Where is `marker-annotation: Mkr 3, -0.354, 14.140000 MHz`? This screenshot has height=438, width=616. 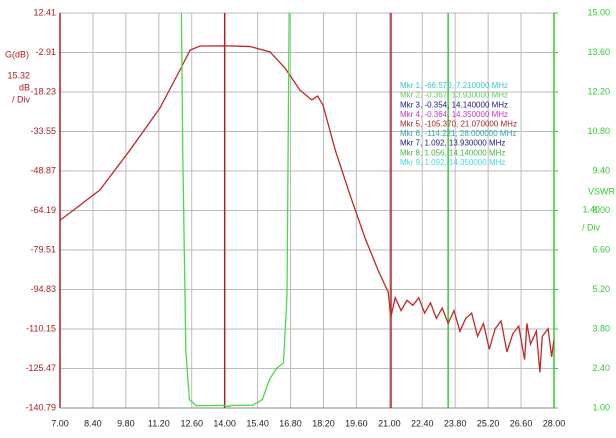
marker-annotation: Mkr 3, -0.354, 14.140000 MHz is located at coordinates (454, 104).